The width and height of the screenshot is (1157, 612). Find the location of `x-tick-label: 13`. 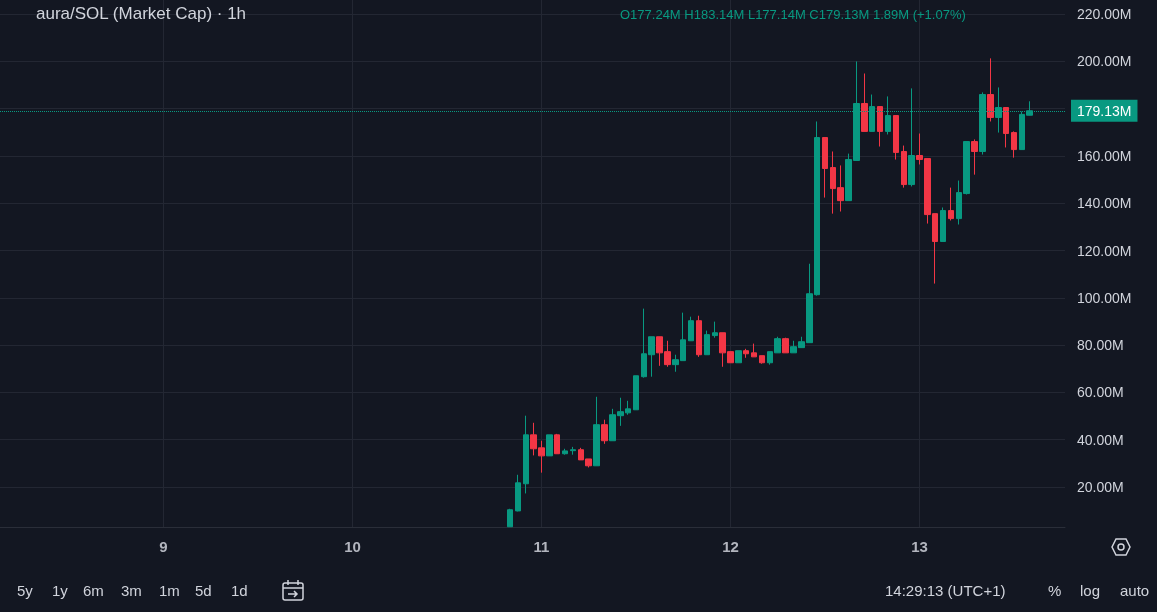

x-tick-label: 13 is located at coordinates (919, 546).